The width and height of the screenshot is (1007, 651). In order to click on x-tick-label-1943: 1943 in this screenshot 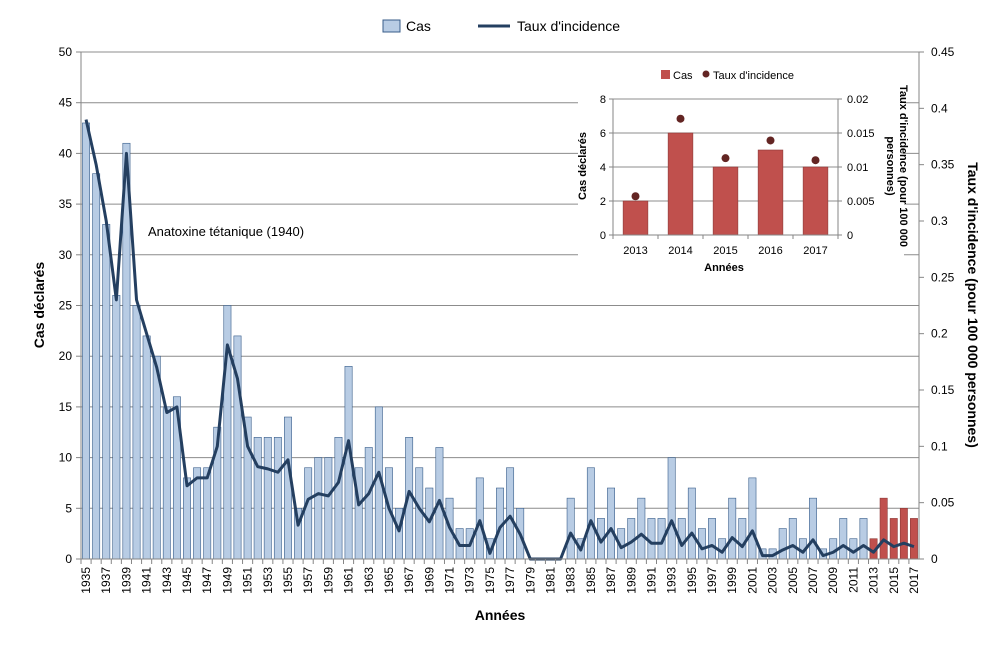, I will do `click(167, 580)`.